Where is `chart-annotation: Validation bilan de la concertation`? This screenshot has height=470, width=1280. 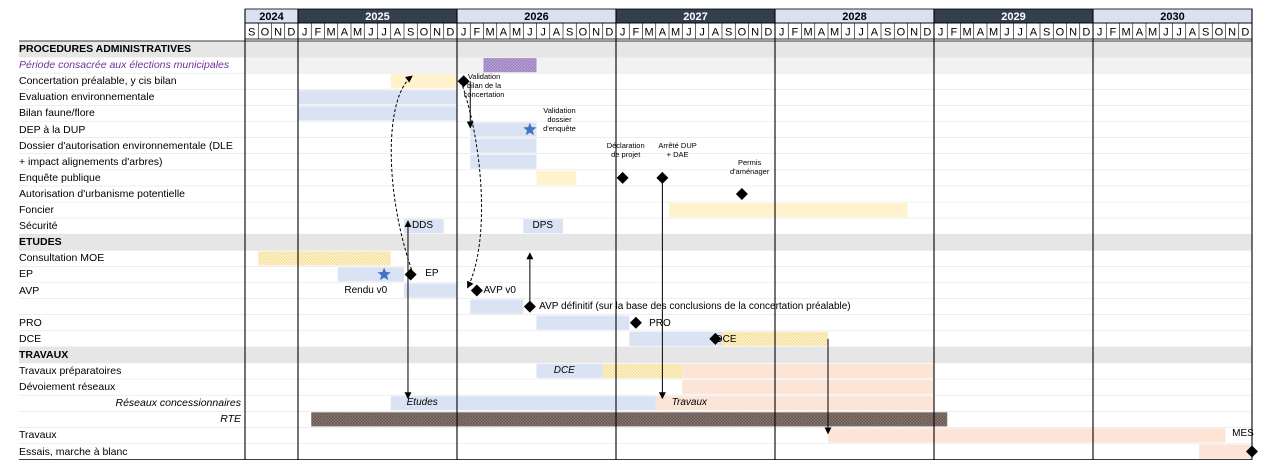 chart-annotation: Validation bilan de la concertation is located at coordinates (484, 85).